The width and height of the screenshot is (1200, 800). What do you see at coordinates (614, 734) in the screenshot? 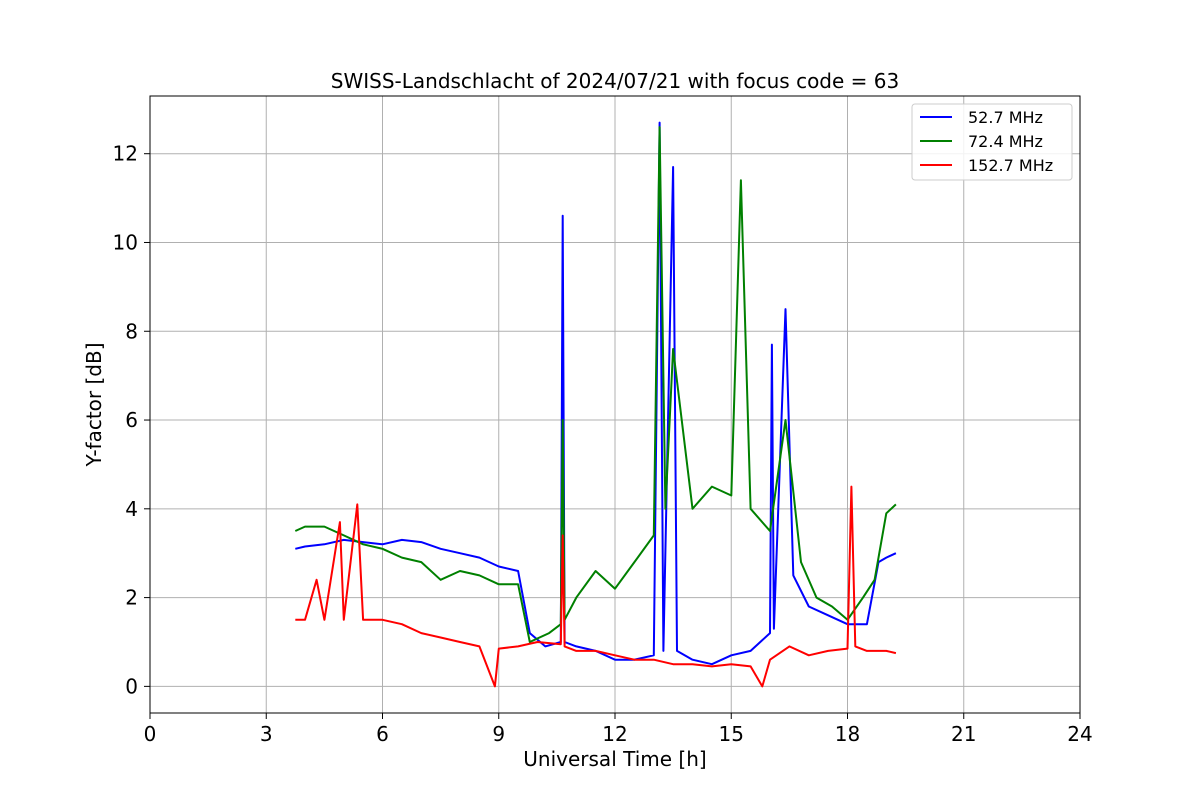
I see `x-tick-label: 12` at bounding box center [614, 734].